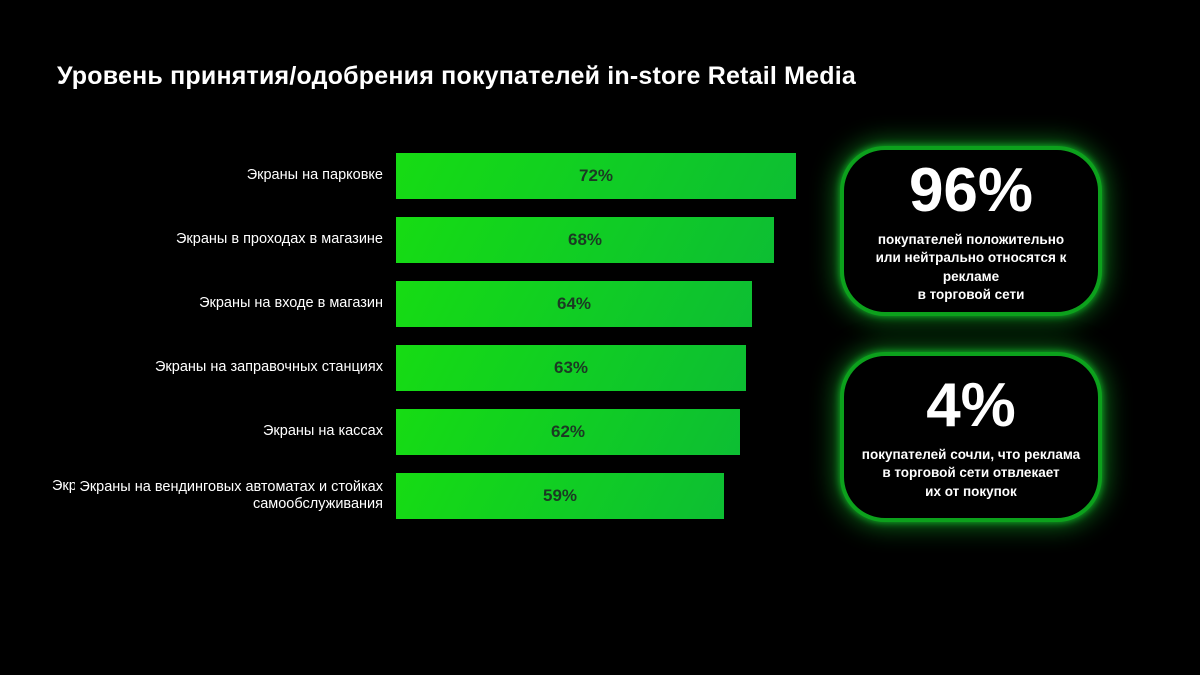  I want to click on bar-value: 62%, so click(568, 431).